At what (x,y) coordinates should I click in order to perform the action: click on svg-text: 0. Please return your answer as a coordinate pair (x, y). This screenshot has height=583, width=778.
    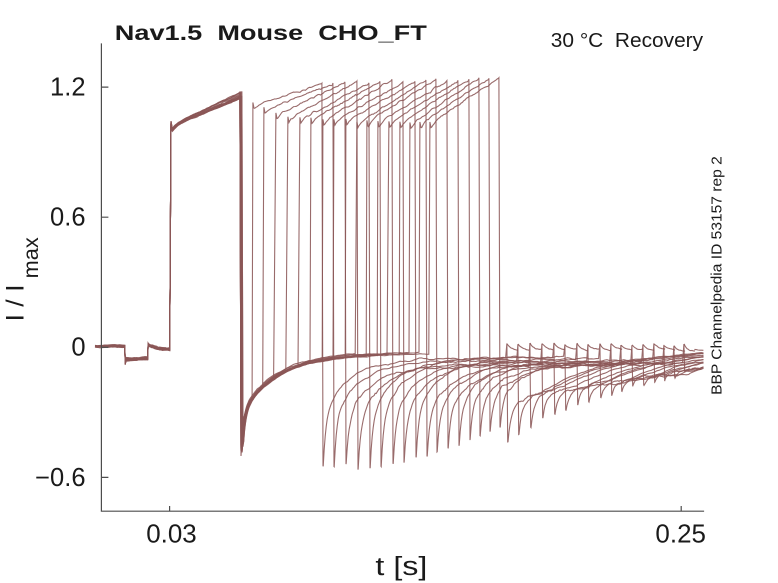
    Looking at the image, I should click on (78, 348).